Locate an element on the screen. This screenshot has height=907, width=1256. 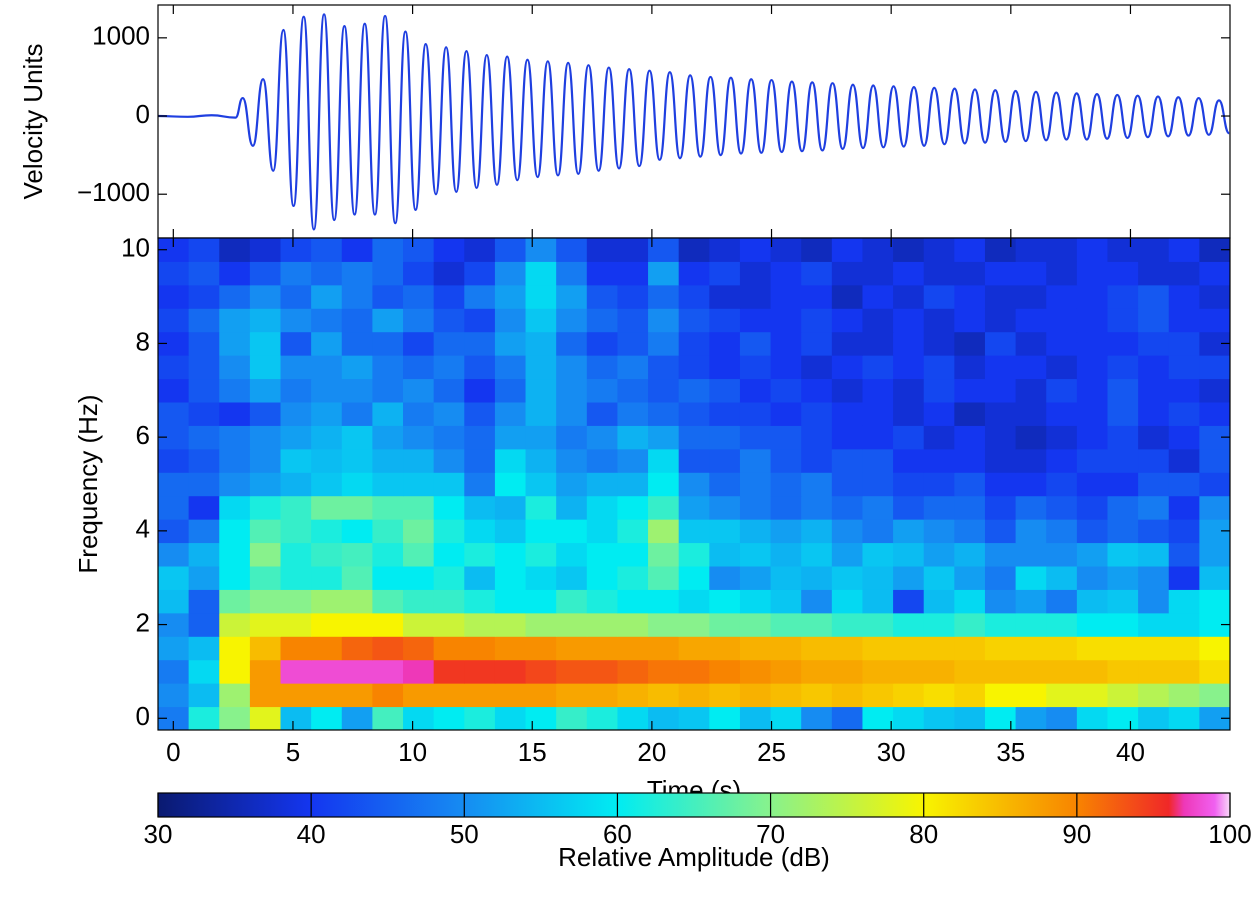
y-tick-label: 2 is located at coordinates (143, 622).